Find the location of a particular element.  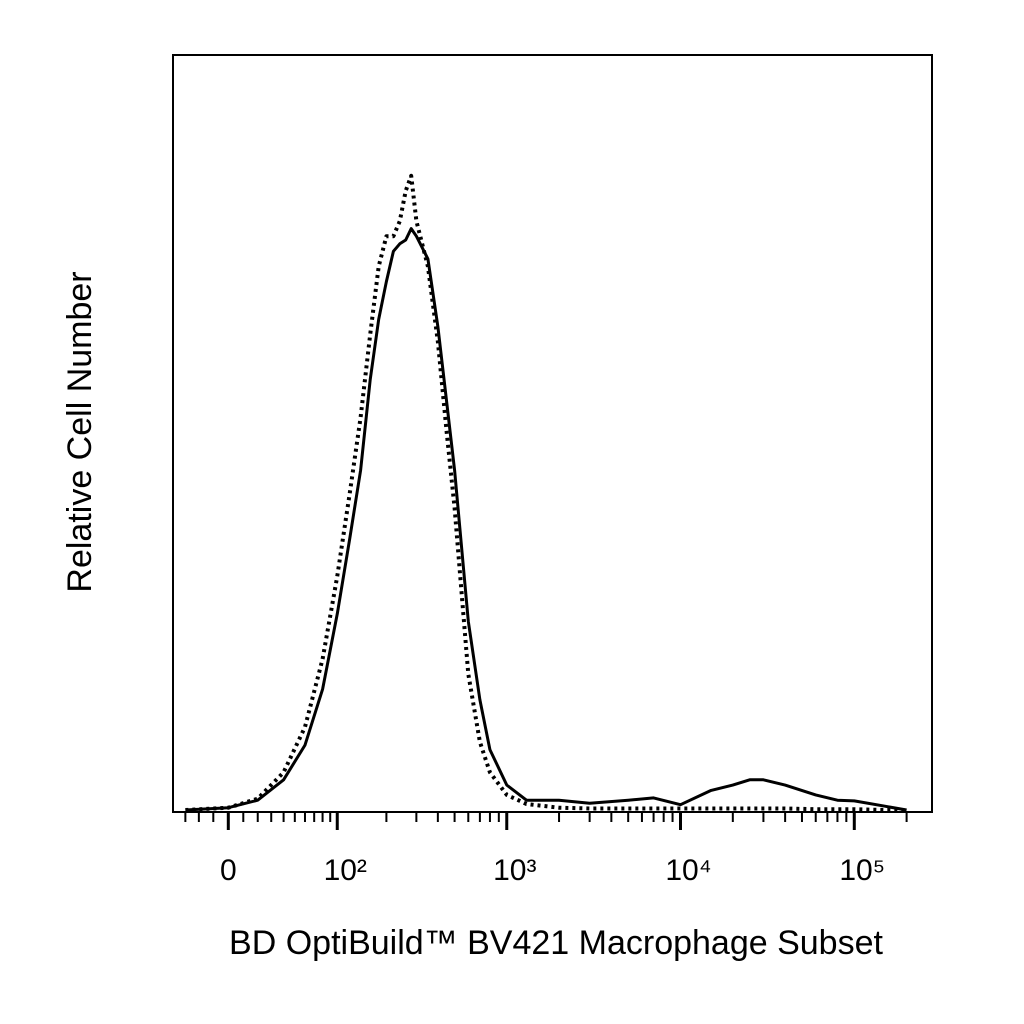

x-tick-label: 10⁴ is located at coordinates (688, 870).